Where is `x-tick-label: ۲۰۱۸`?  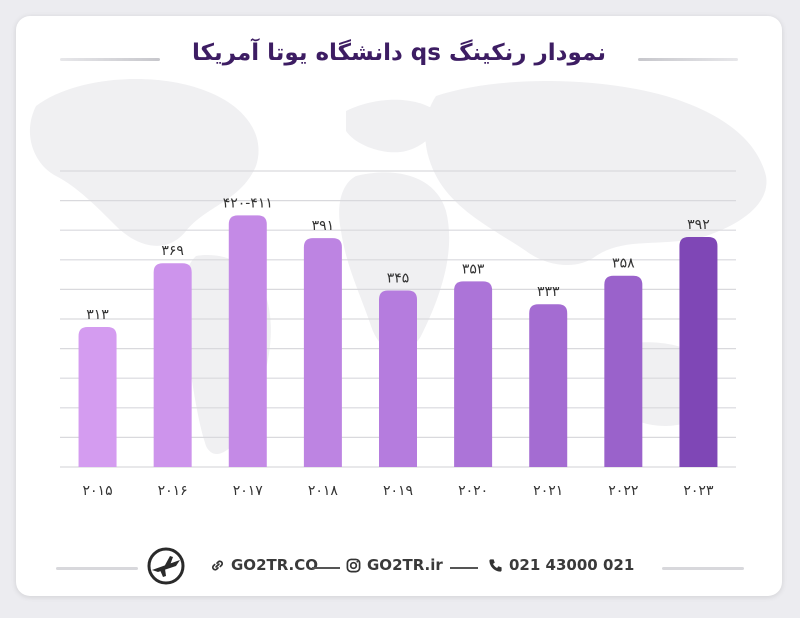
x-tick-label: ۲۰۱۸ is located at coordinates (323, 491).